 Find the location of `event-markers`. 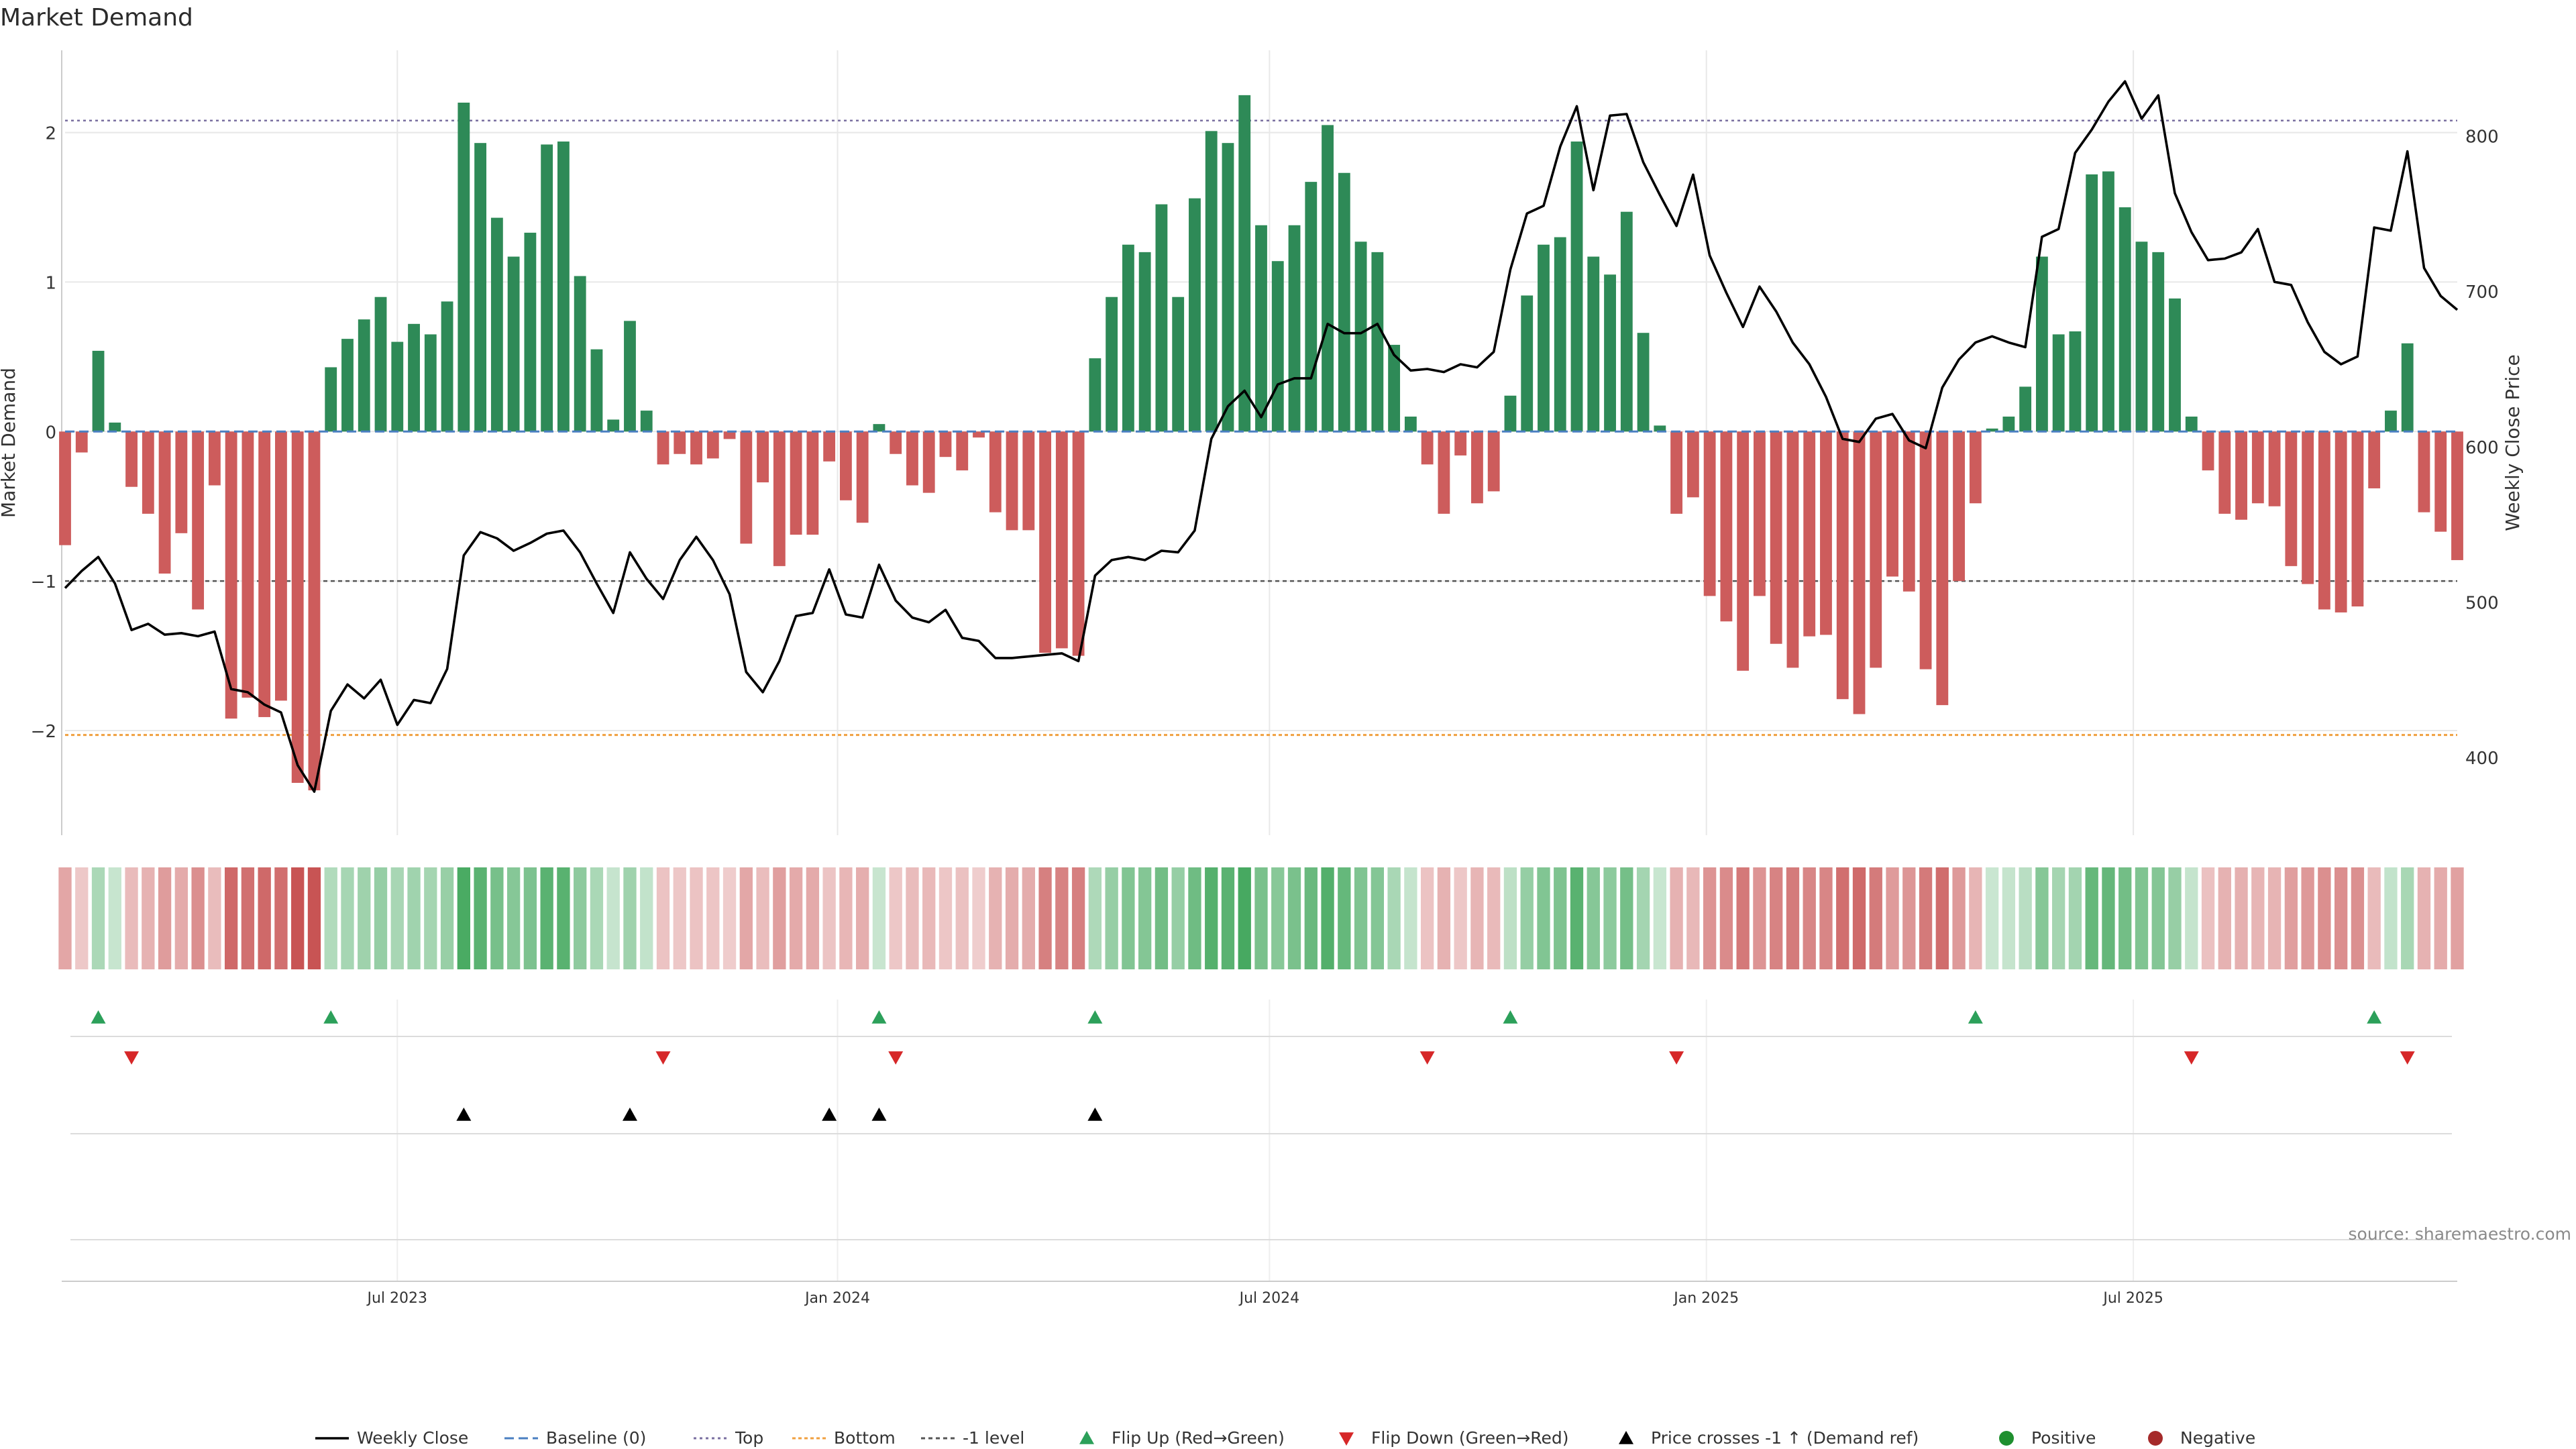

event-markers is located at coordinates (1253, 1065).